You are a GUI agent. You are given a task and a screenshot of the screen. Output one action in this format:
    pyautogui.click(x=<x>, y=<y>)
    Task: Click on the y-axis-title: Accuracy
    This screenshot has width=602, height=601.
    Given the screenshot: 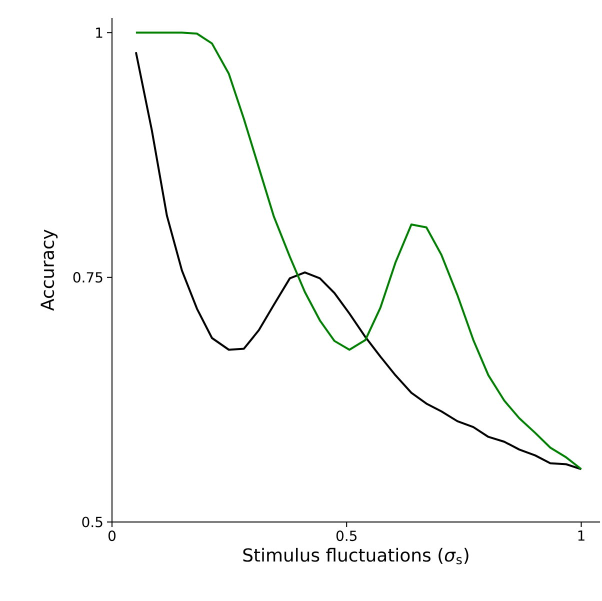 What is the action you would take?
    pyautogui.click(x=49, y=270)
    